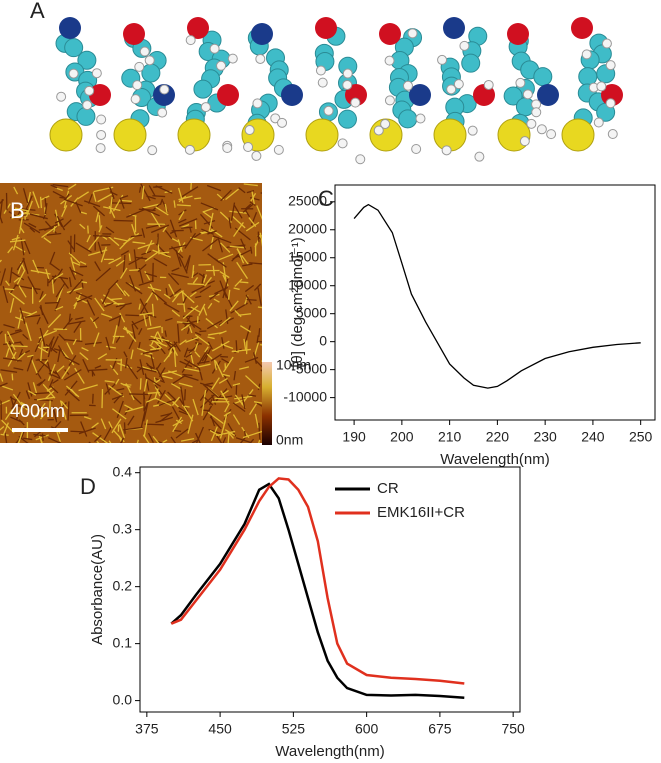 The width and height of the screenshot is (661, 763). Describe the element at coordinates (123, 585) in the screenshot. I see `y-tick-label: 0.2` at that location.